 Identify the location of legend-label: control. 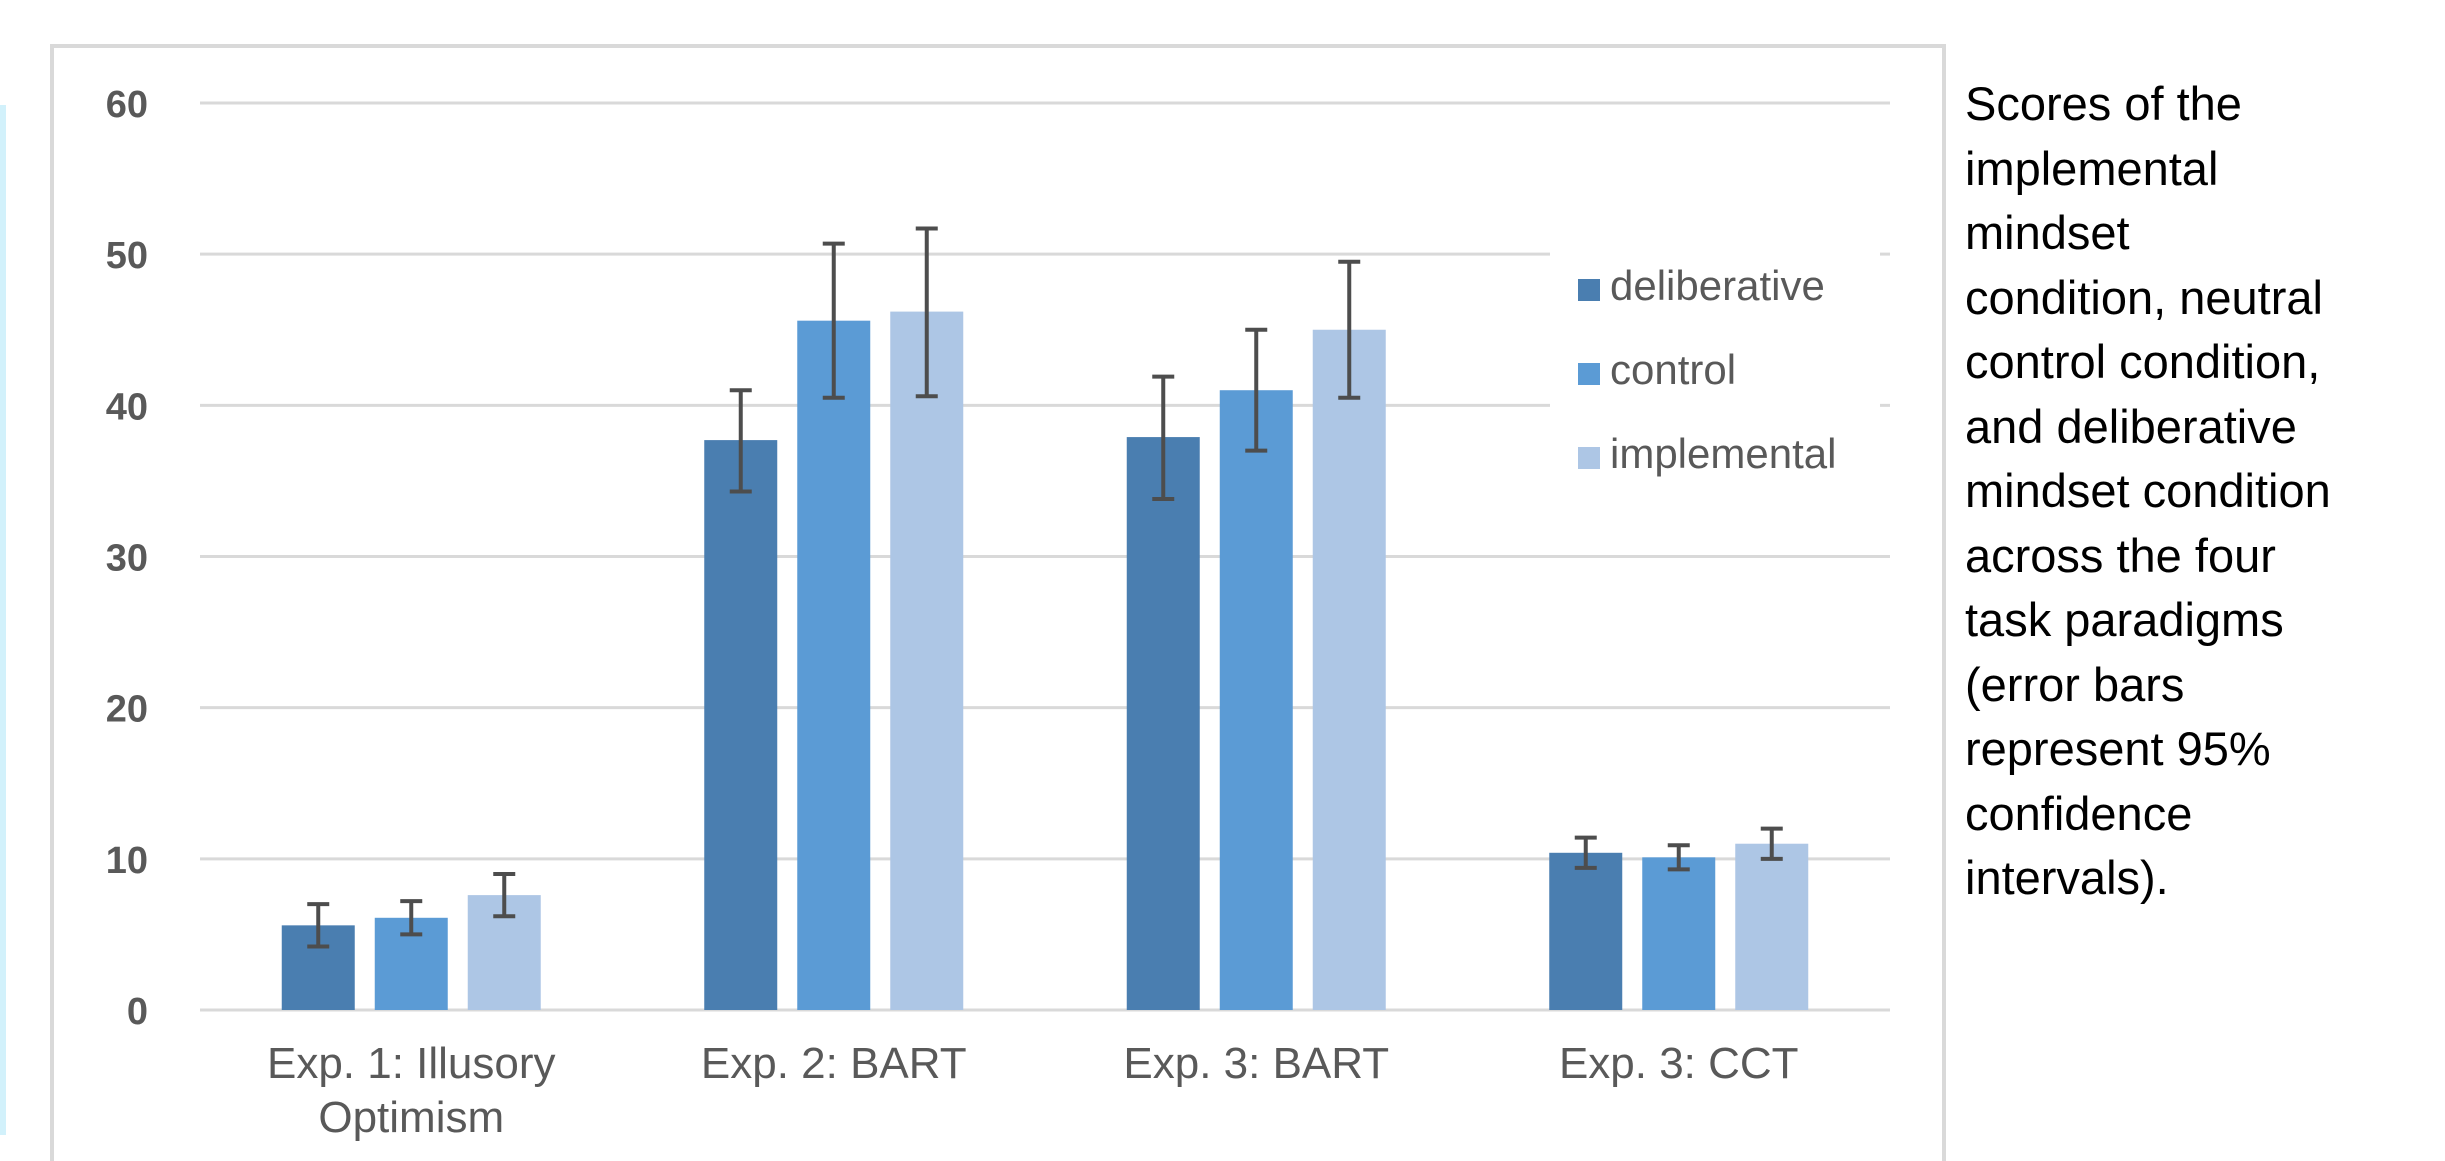
(1673, 369).